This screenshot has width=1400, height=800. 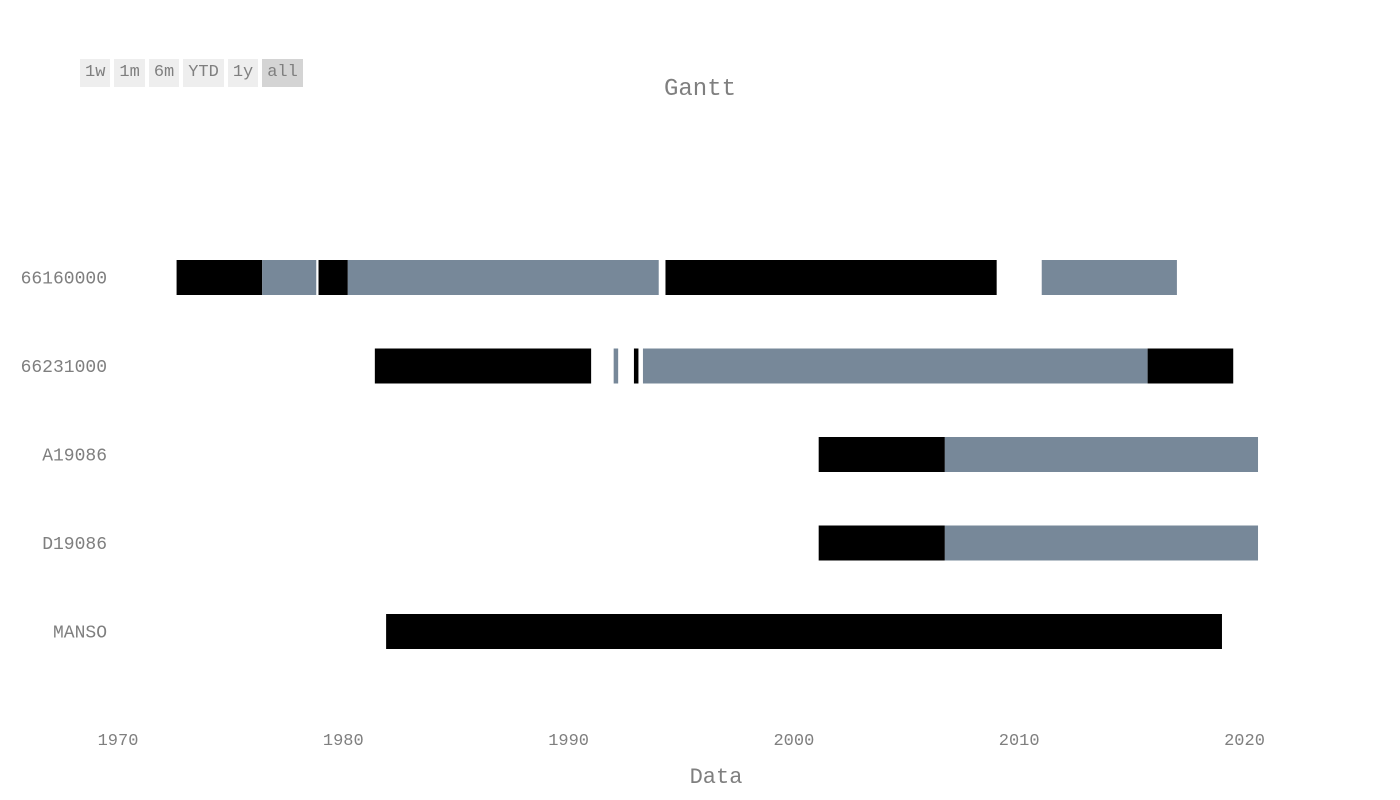 What do you see at coordinates (282, 73) in the screenshot?
I see `range-button-all: all` at bounding box center [282, 73].